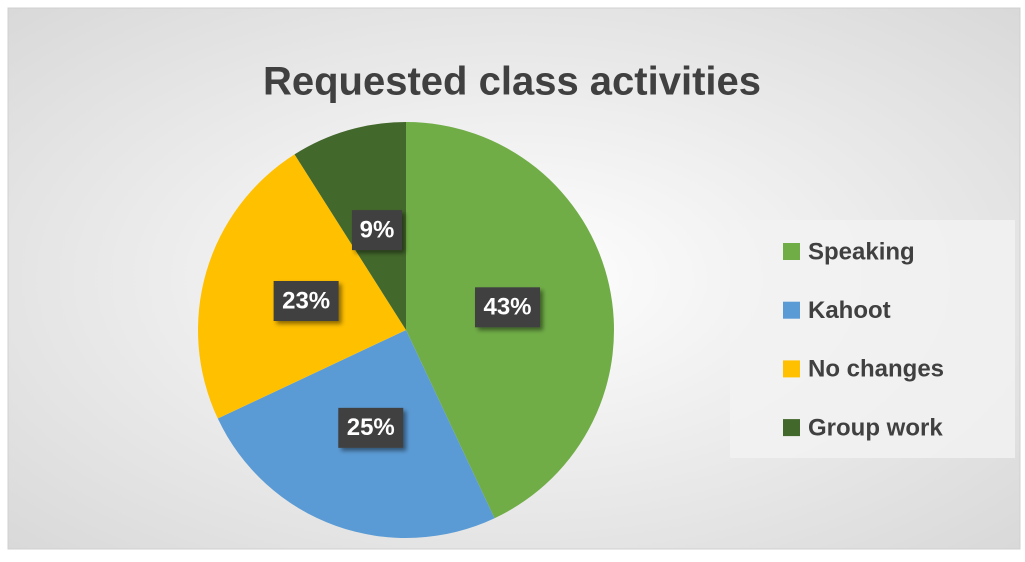 This screenshot has height=562, width=1025. I want to click on legend-label: Speaking, so click(861, 251).